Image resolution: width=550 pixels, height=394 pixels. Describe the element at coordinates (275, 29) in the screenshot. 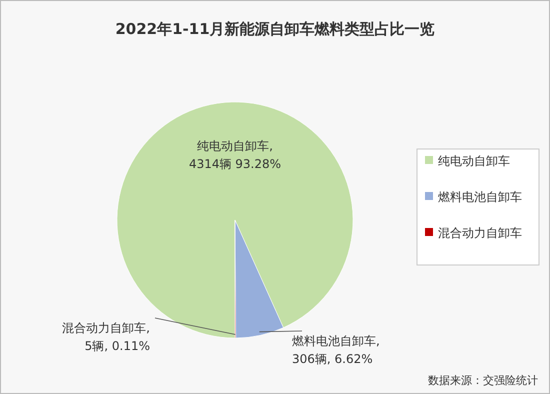

I see `chart-title: 2022年1-11月新能源自卸车燃料类型占比一览` at that location.